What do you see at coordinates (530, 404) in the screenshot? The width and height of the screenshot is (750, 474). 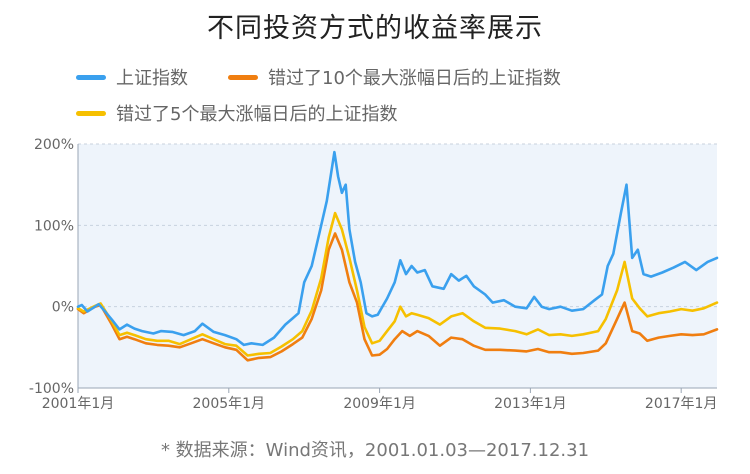 I see `x-tick-label: 2013年1月` at bounding box center [530, 404].